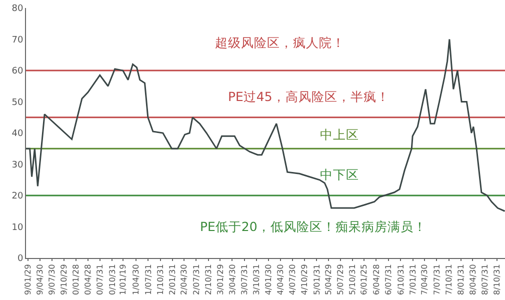 Image resolution: width=505 pixels, height=300 pixels. Describe the element at coordinates (148, 280) in the screenshot. I see `x-tick-label: 1/07/31` at that location.